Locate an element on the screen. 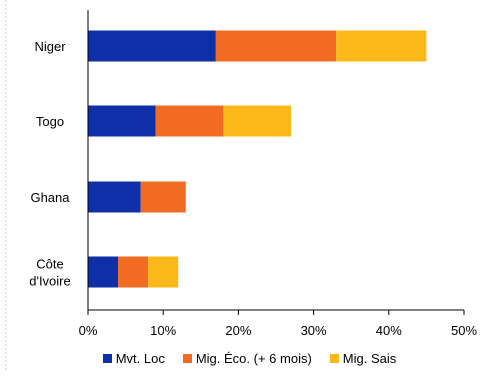 Image resolution: width=499 pixels, height=376 pixels. category-label: Niger is located at coordinates (50, 46).